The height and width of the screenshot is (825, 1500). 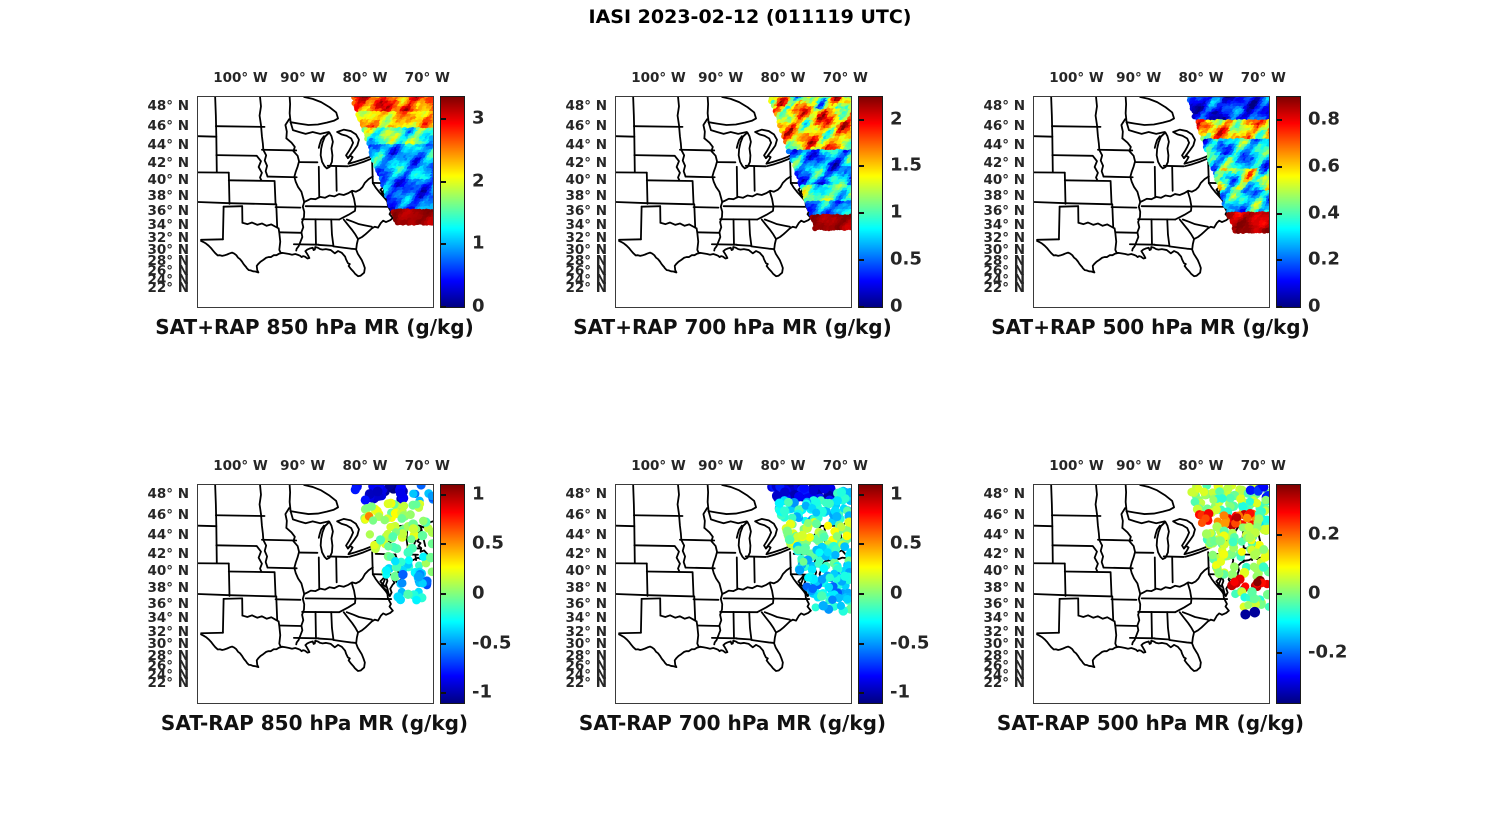 What do you see at coordinates (478, 181) in the screenshot?
I see `colorbar-tick-label: 2` at bounding box center [478, 181].